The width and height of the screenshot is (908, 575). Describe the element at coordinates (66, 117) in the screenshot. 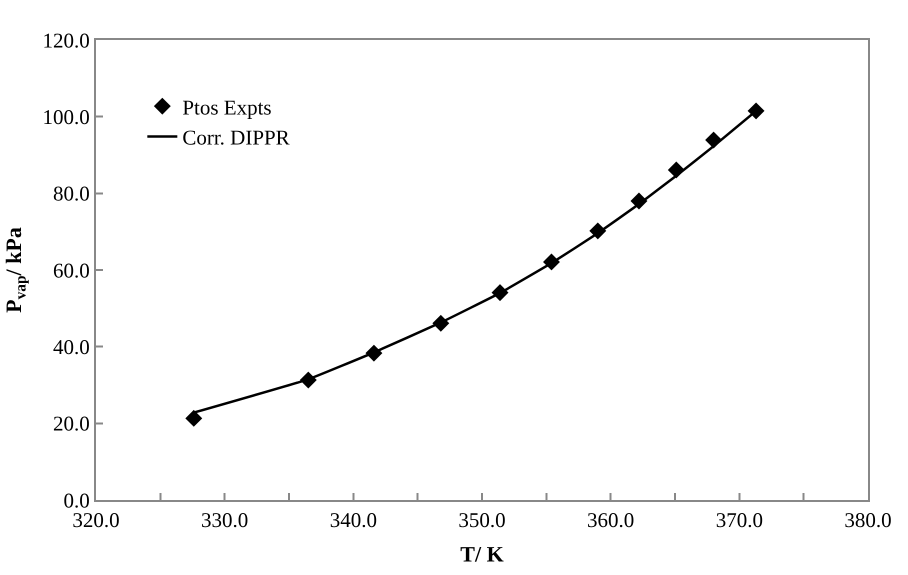

I see `y-tick-label: 100.0` at that location.